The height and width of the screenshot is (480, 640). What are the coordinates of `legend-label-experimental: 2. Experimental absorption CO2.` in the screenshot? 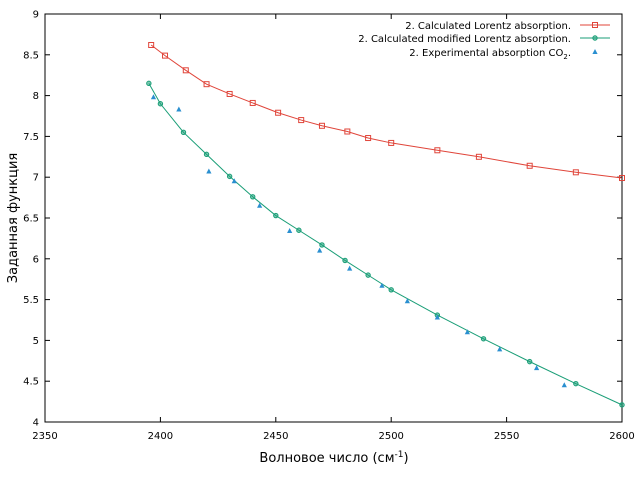 It's located at (490, 54).